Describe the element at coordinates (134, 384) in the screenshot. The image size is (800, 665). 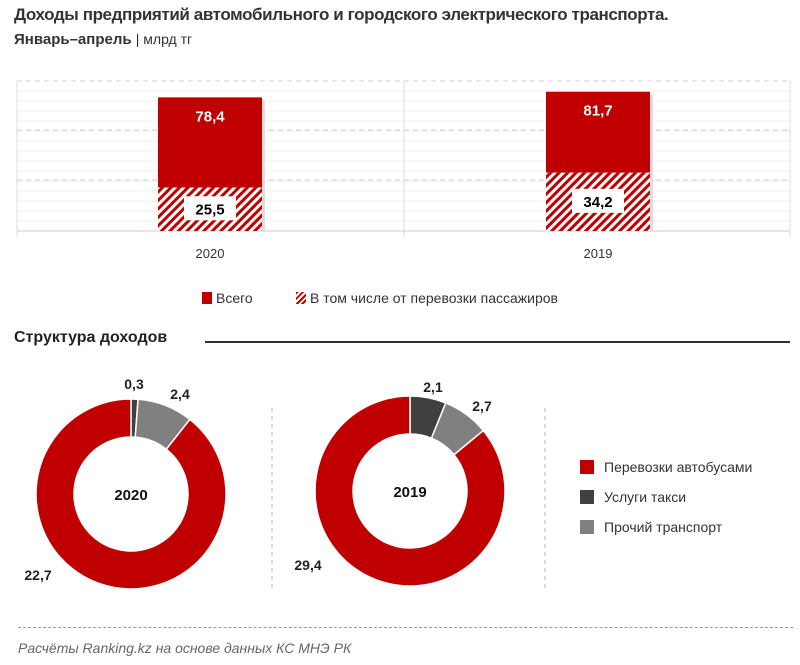
I see `slice-label: 0,3` at that location.